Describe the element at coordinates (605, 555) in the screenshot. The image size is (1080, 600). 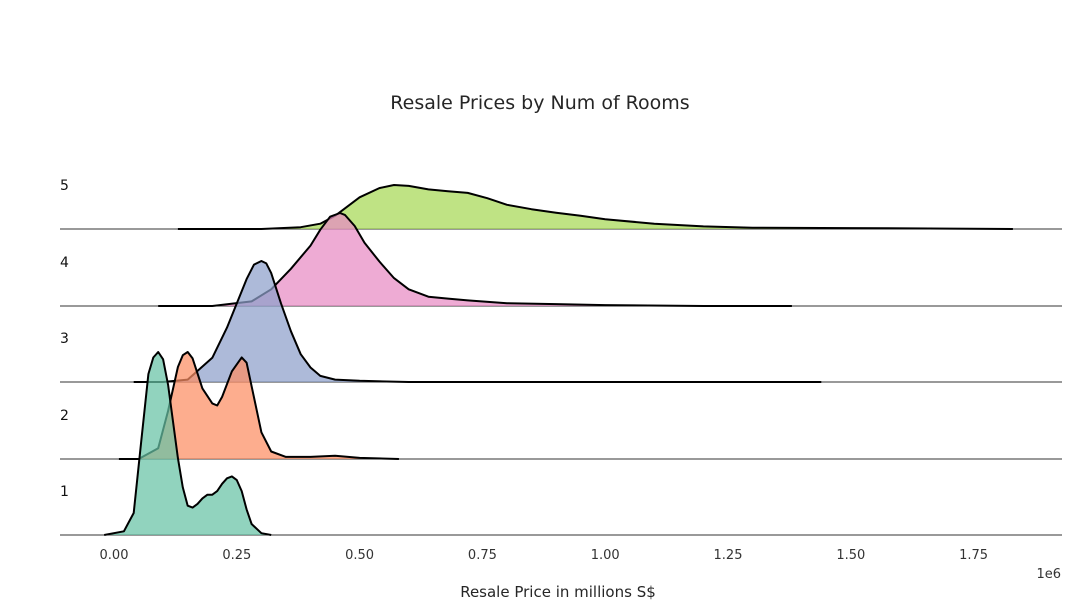
I see `x-tick-label: 1.00` at that location.